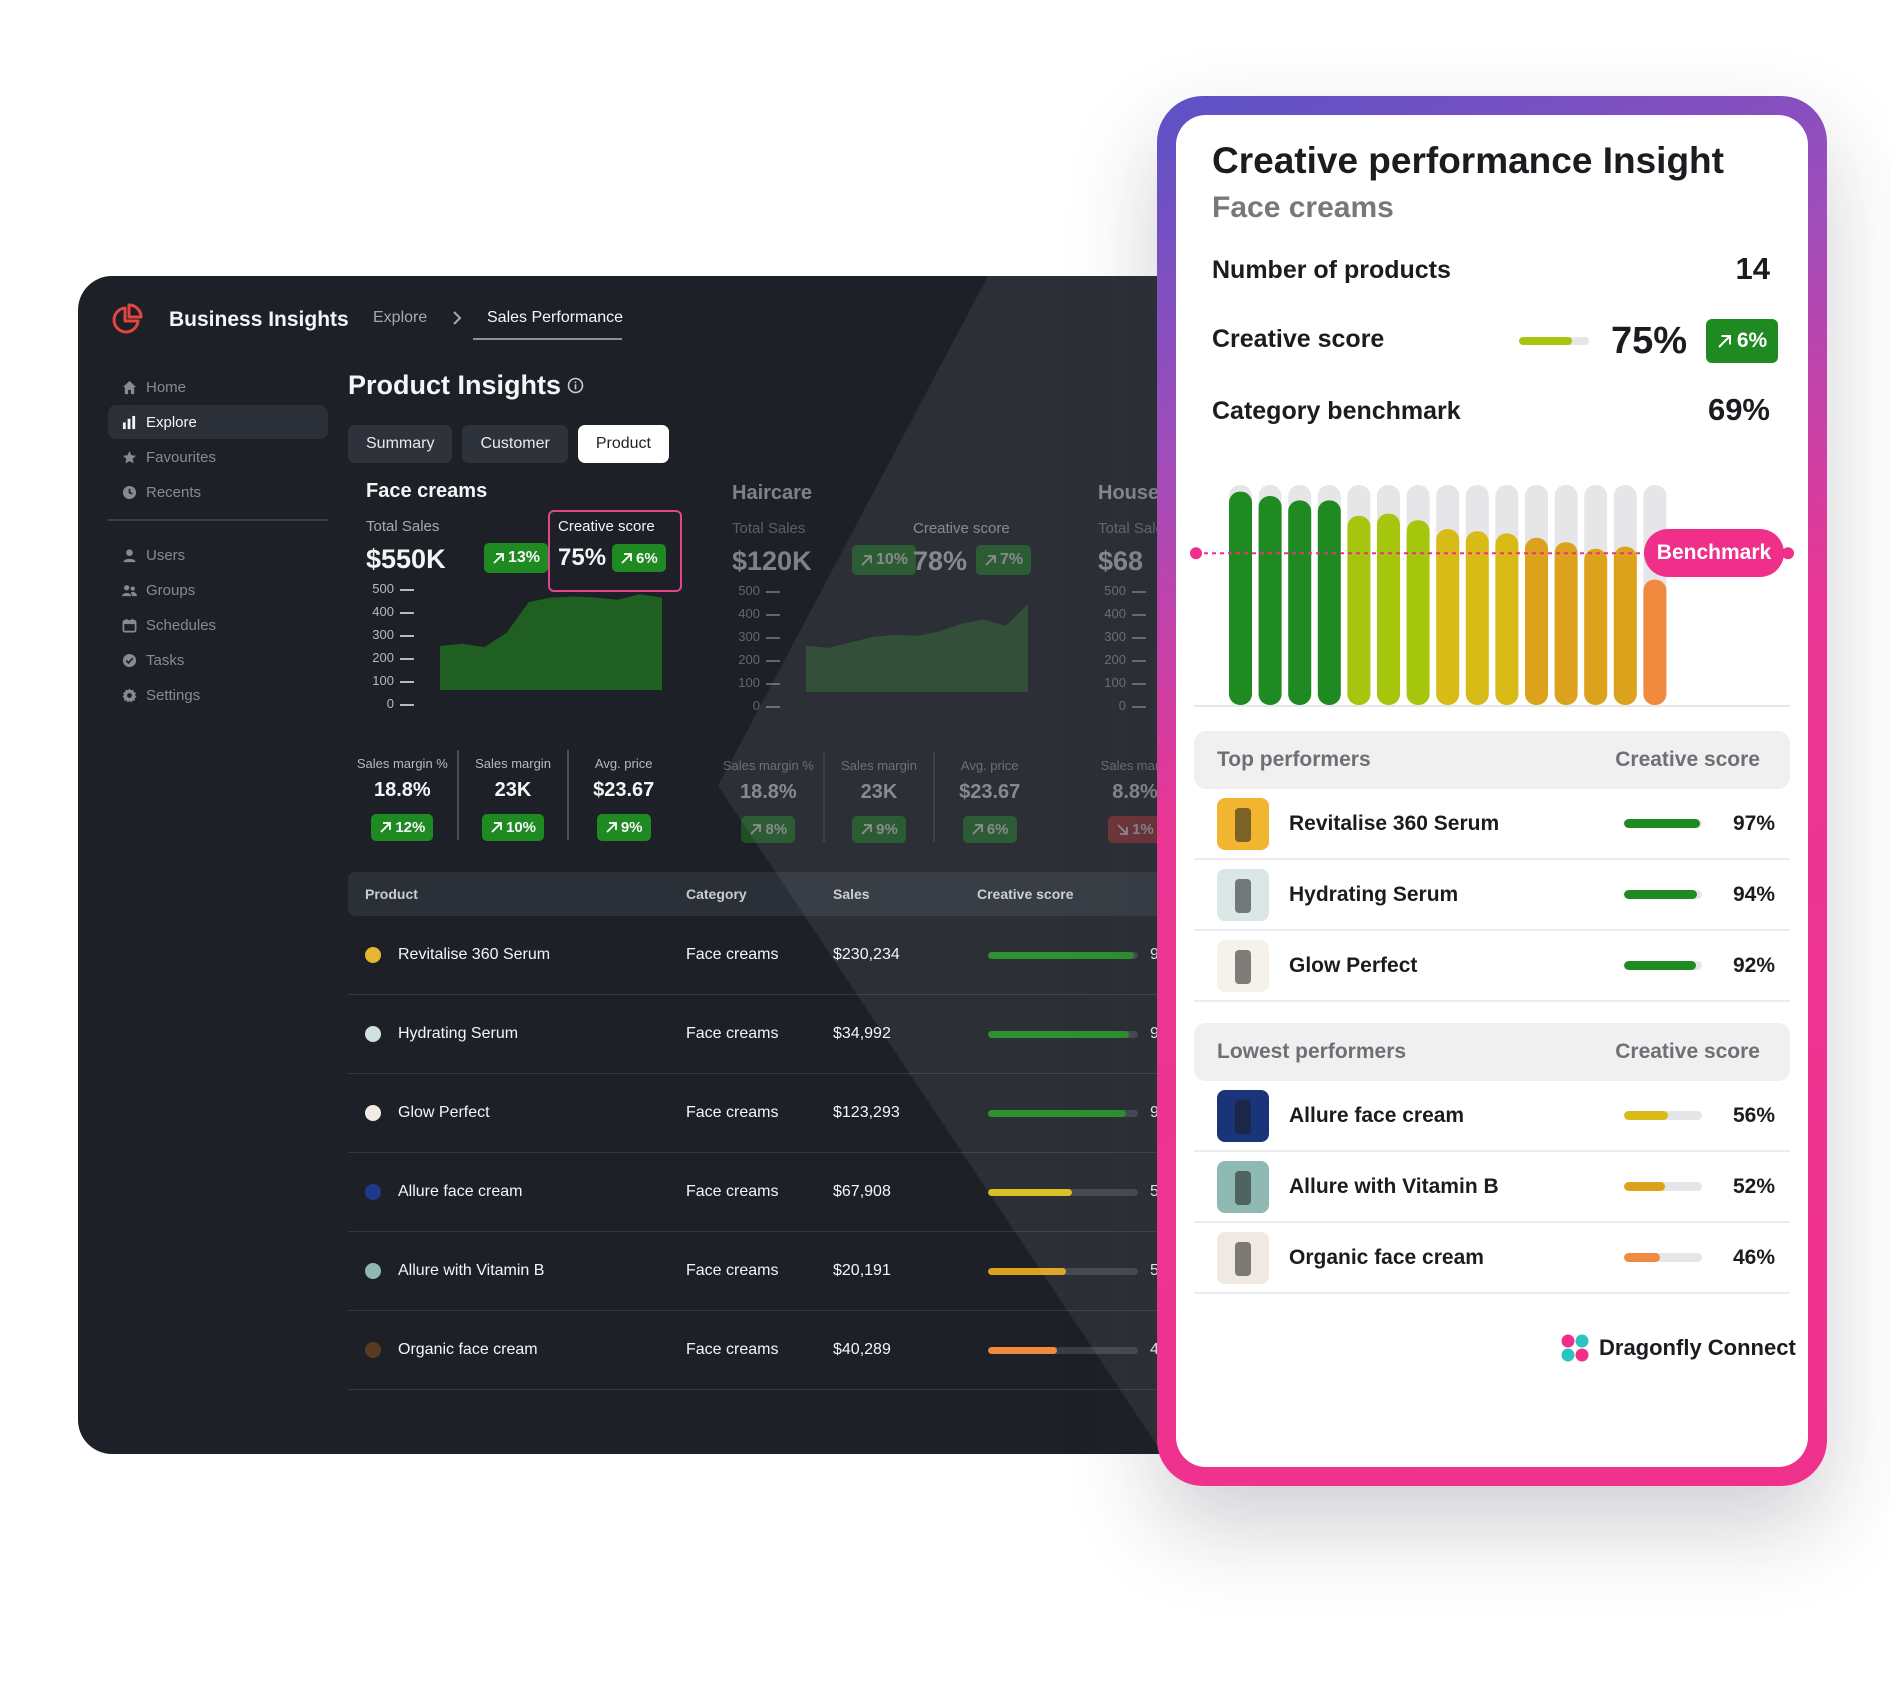  Describe the element at coordinates (1115, 682) in the screenshot. I see `y-tick-label: 100` at that location.